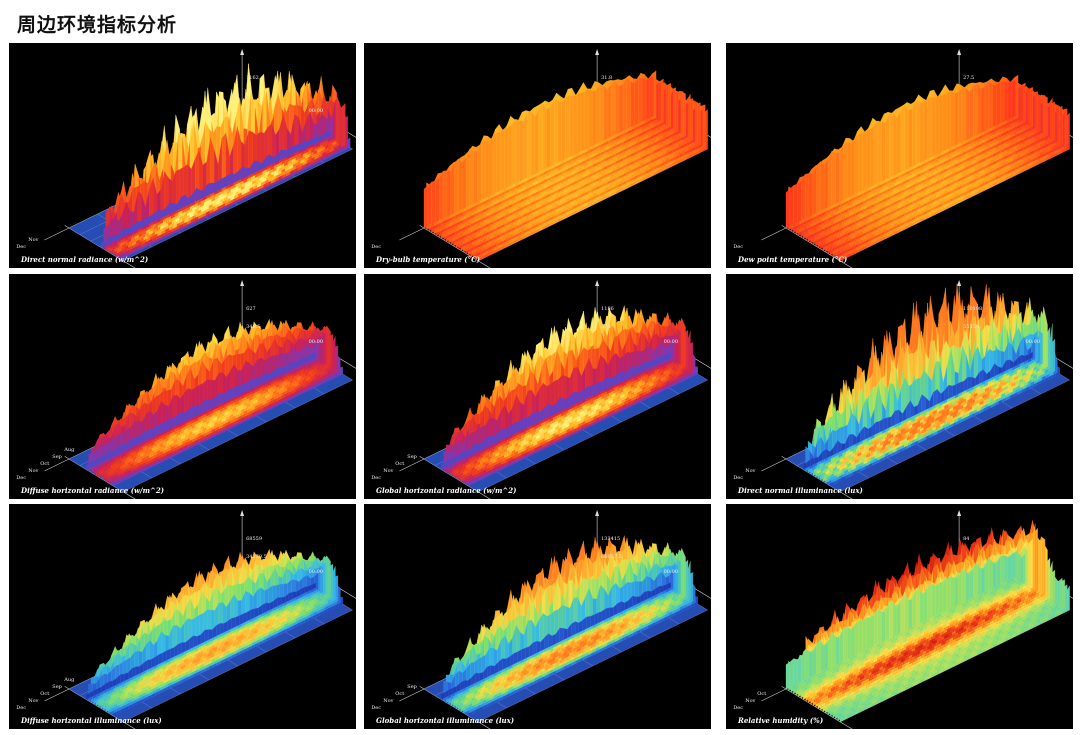 Image resolution: width=1080 pixels, height=735 pixels. What do you see at coordinates (606, 78) in the screenshot?
I see `z-max-label: 31.8` at bounding box center [606, 78].